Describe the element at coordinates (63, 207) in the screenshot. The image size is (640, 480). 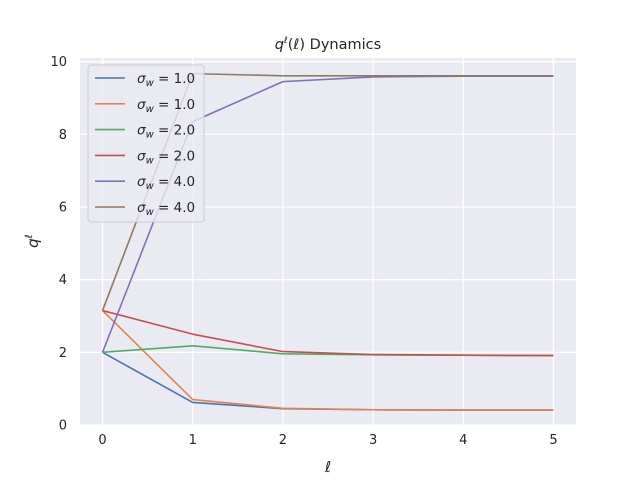
I see `y-tick-label: 6` at that location.